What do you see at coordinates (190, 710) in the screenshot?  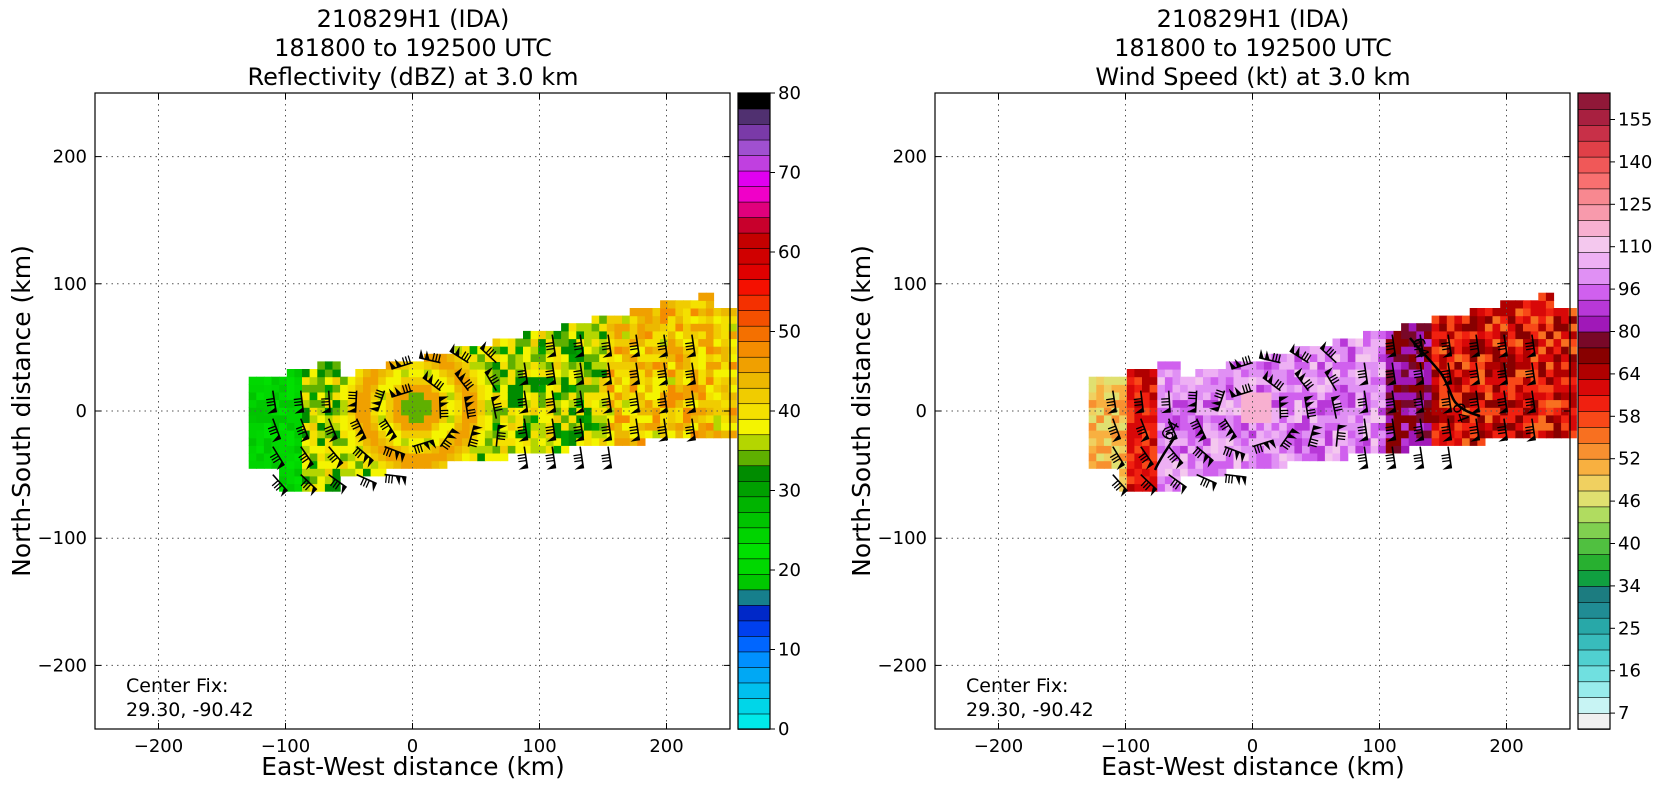 I see `reflectivity-centerfix-value: 29.30, -90.42` at bounding box center [190, 710].